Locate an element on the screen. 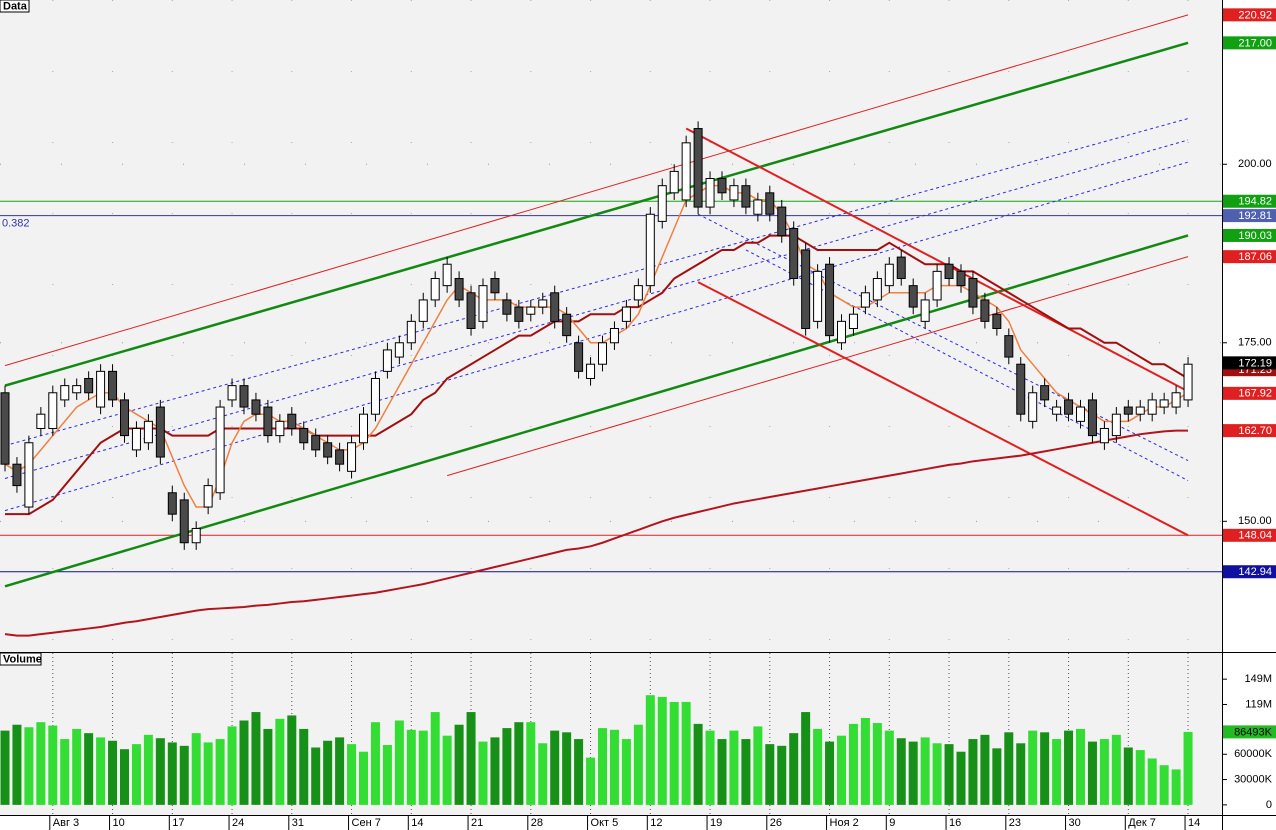 This screenshot has width=1276, height=830. y-tick-label: 119M is located at coordinates (1258, 704).